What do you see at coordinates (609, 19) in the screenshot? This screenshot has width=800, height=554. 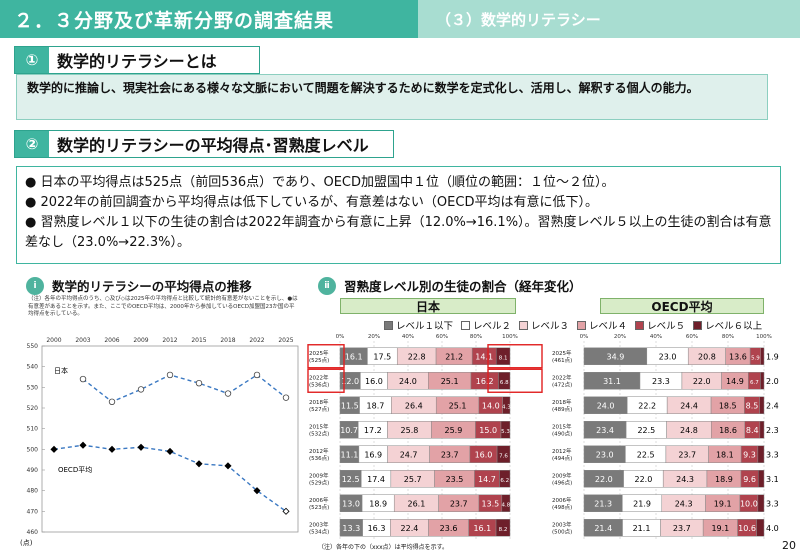 I see `page-subtitle: （３）数学的リテラシー` at bounding box center [609, 19].